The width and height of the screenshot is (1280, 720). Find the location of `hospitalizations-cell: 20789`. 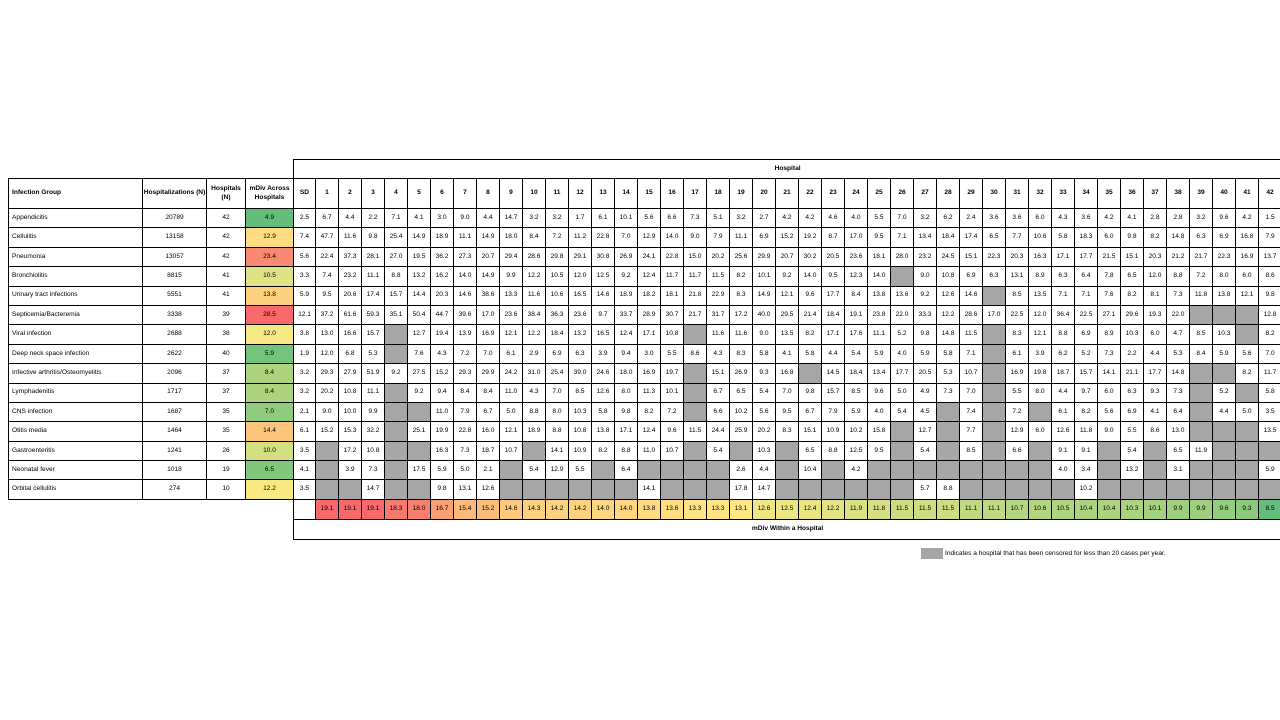

hospitalizations-cell: 20789 is located at coordinates (174, 218).